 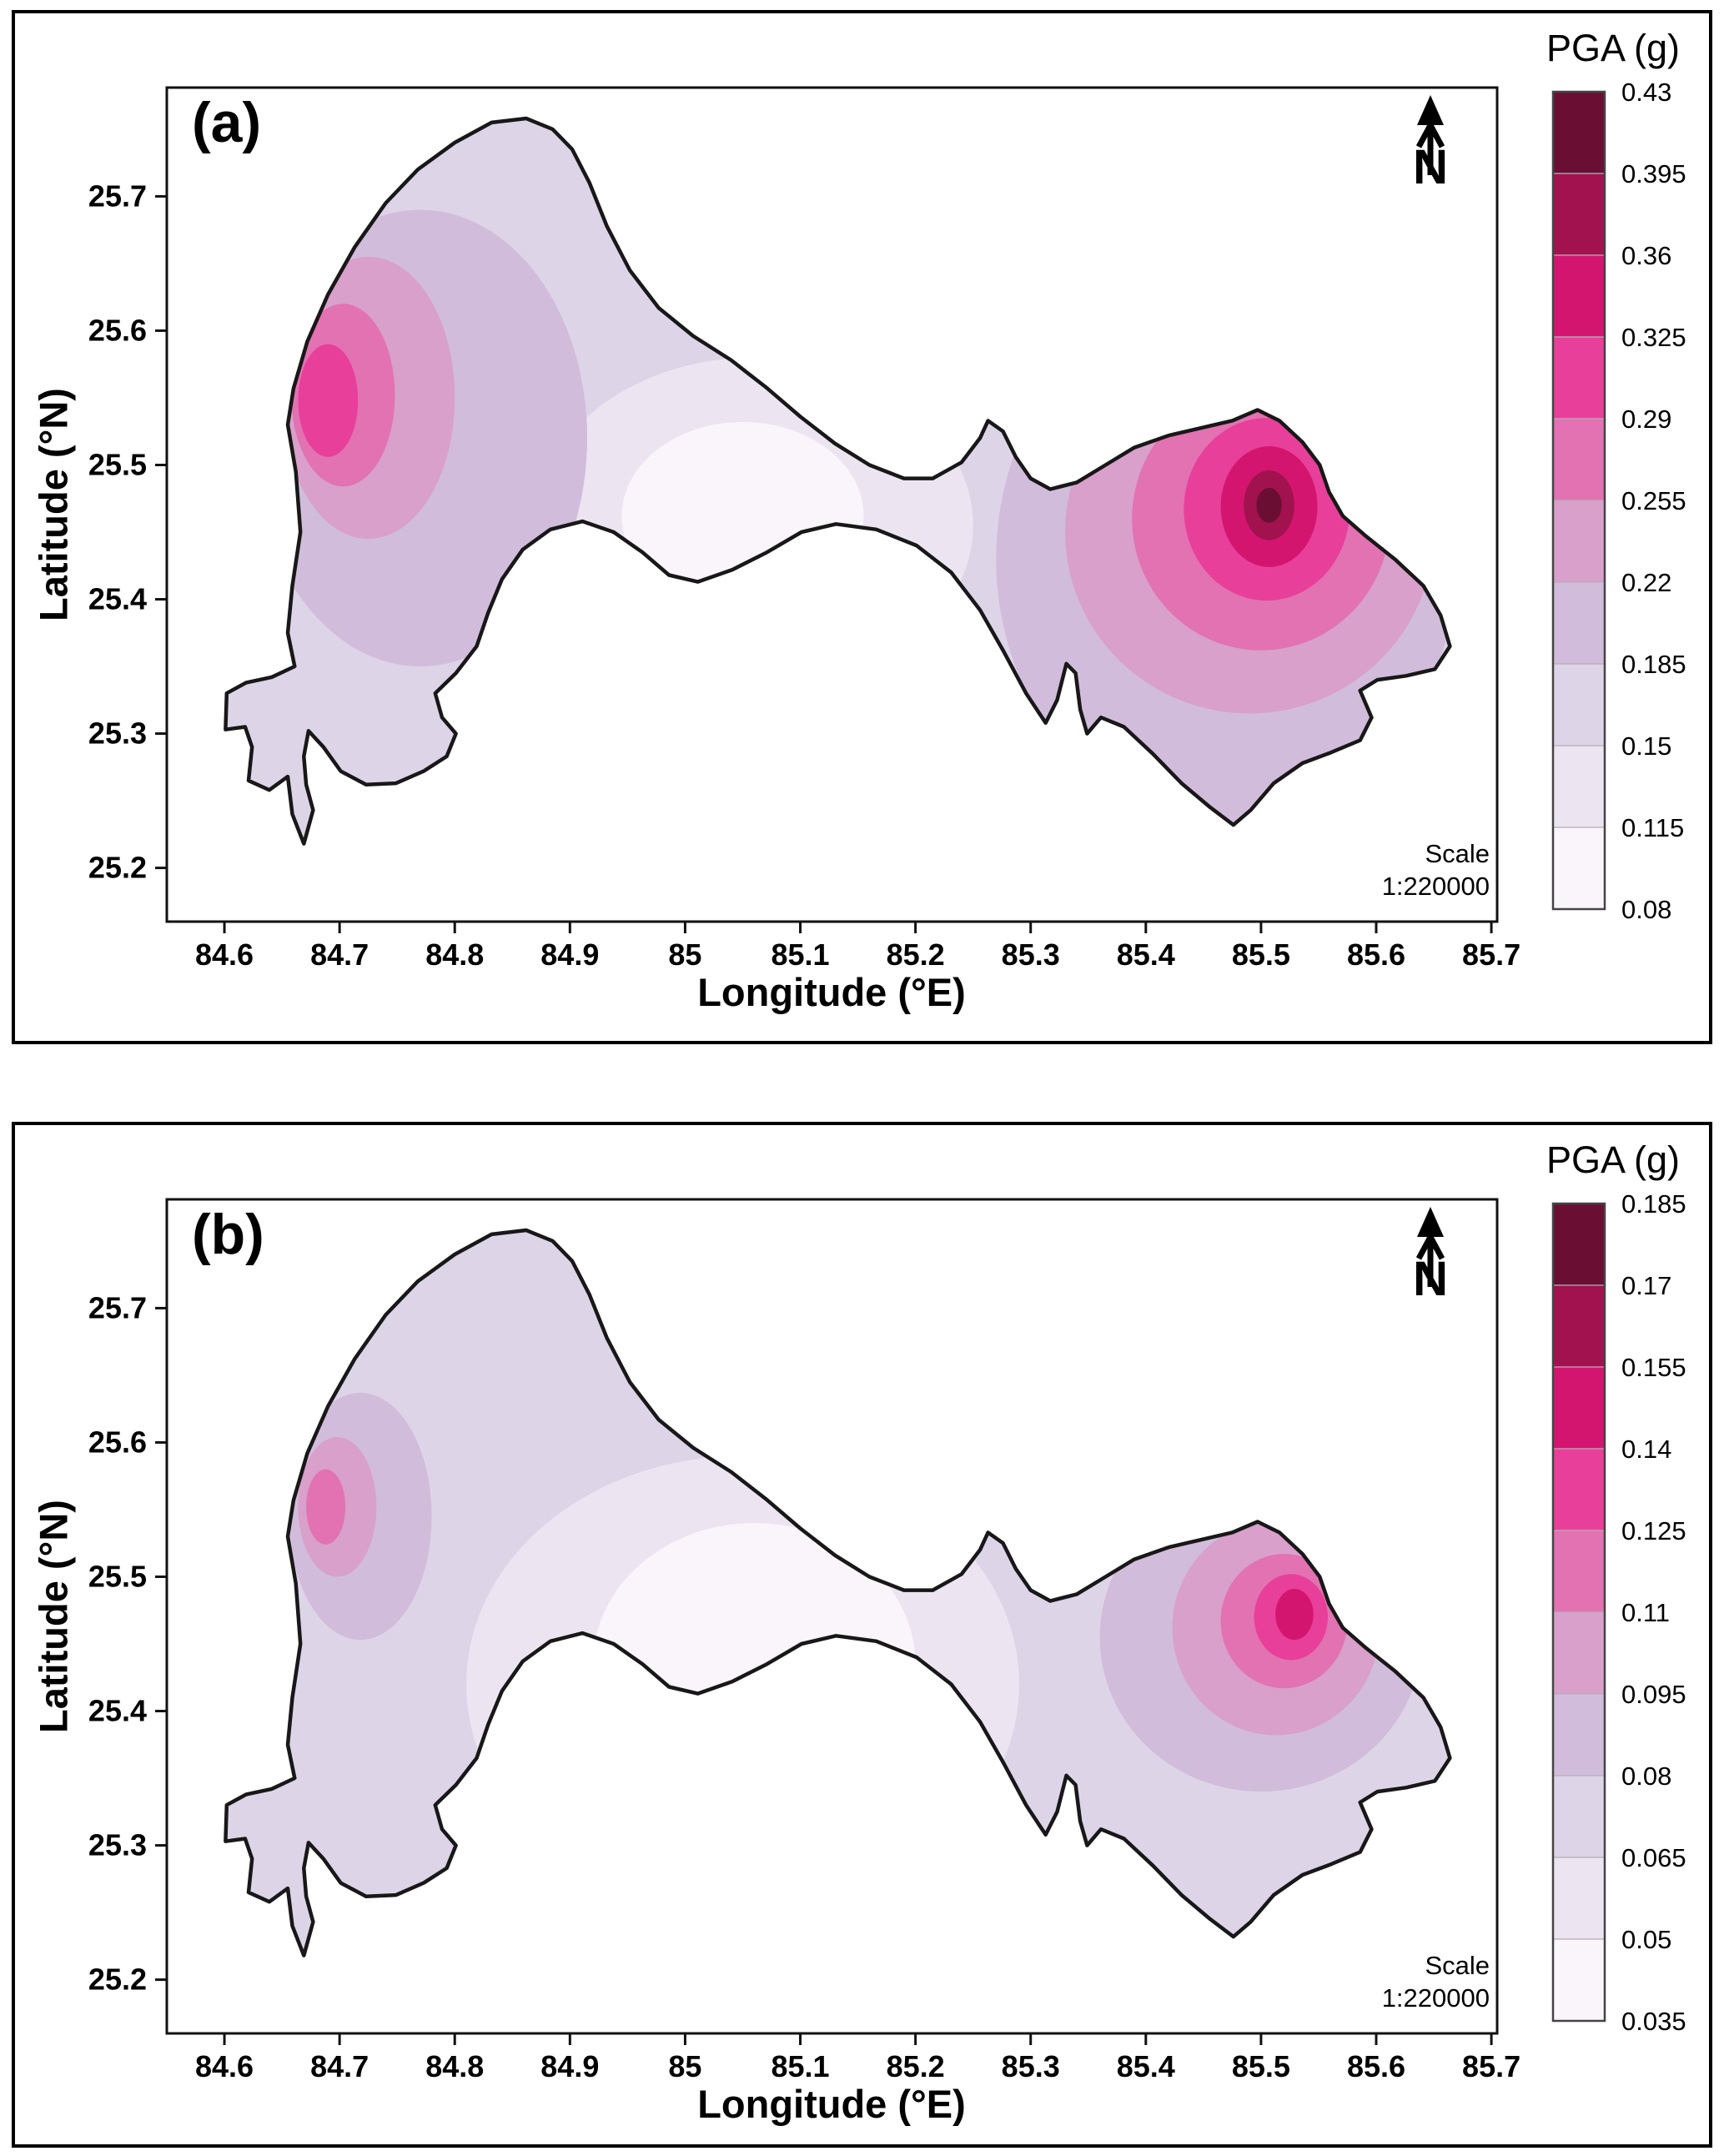 What do you see at coordinates (1646, 92) in the screenshot?
I see `colorbar-label: 0.43` at bounding box center [1646, 92].